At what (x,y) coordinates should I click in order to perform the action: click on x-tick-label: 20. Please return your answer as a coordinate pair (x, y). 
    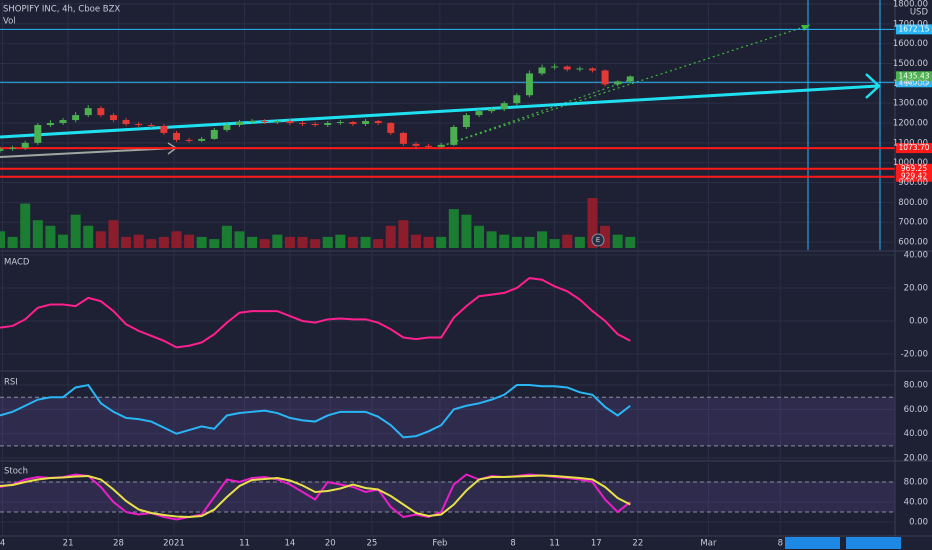
    Looking at the image, I should click on (330, 544).